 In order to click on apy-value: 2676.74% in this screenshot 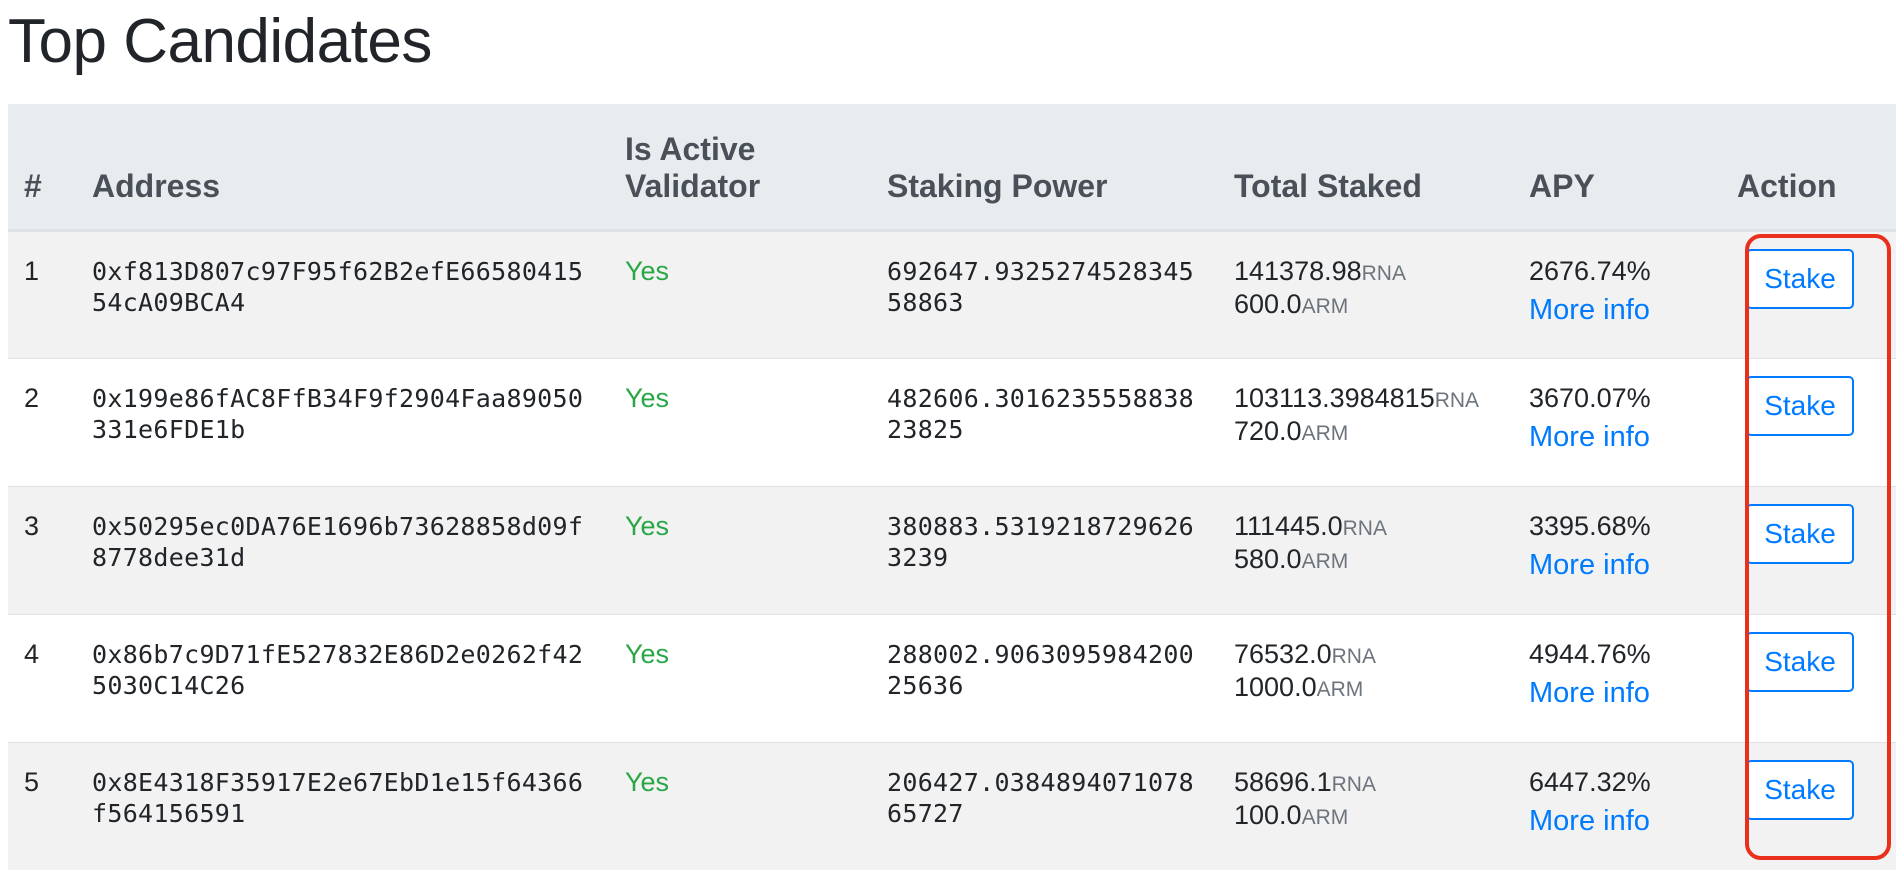, I will do `click(1590, 270)`.